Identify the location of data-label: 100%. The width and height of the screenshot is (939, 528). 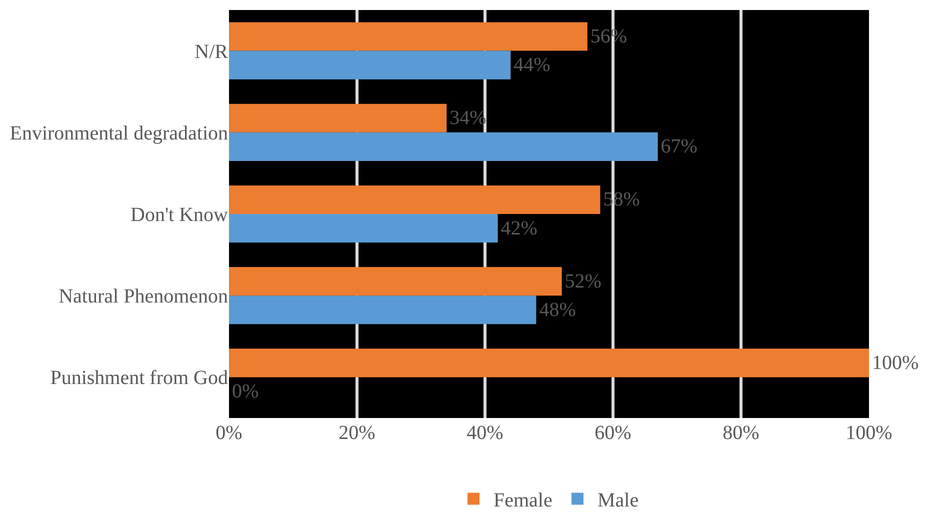
(895, 363).